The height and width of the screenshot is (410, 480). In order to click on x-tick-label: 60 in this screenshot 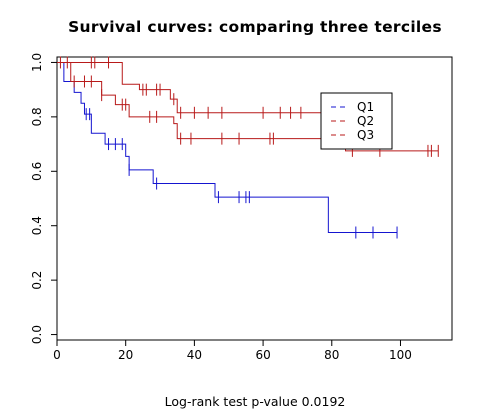, I will do `click(262, 355)`.